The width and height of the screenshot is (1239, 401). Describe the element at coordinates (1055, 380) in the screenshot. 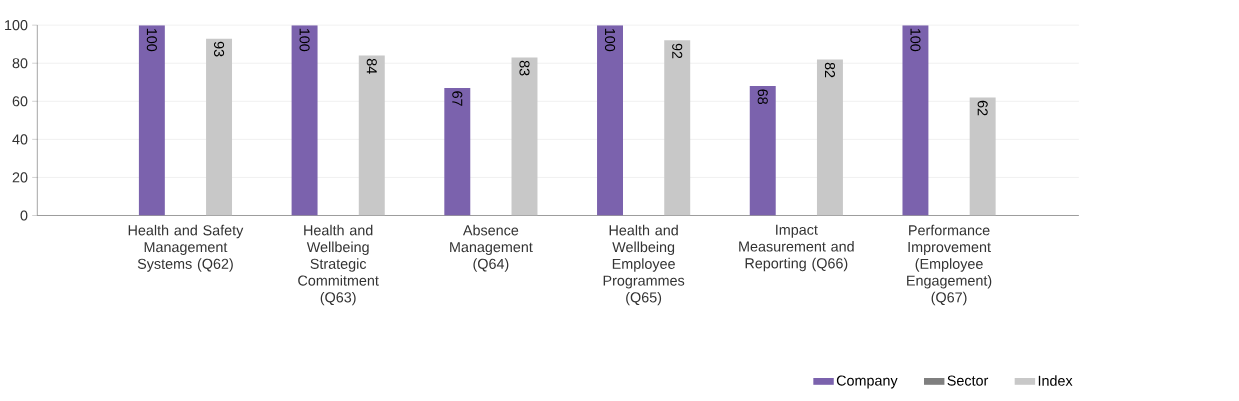

I see `legend-label: Index` at that location.